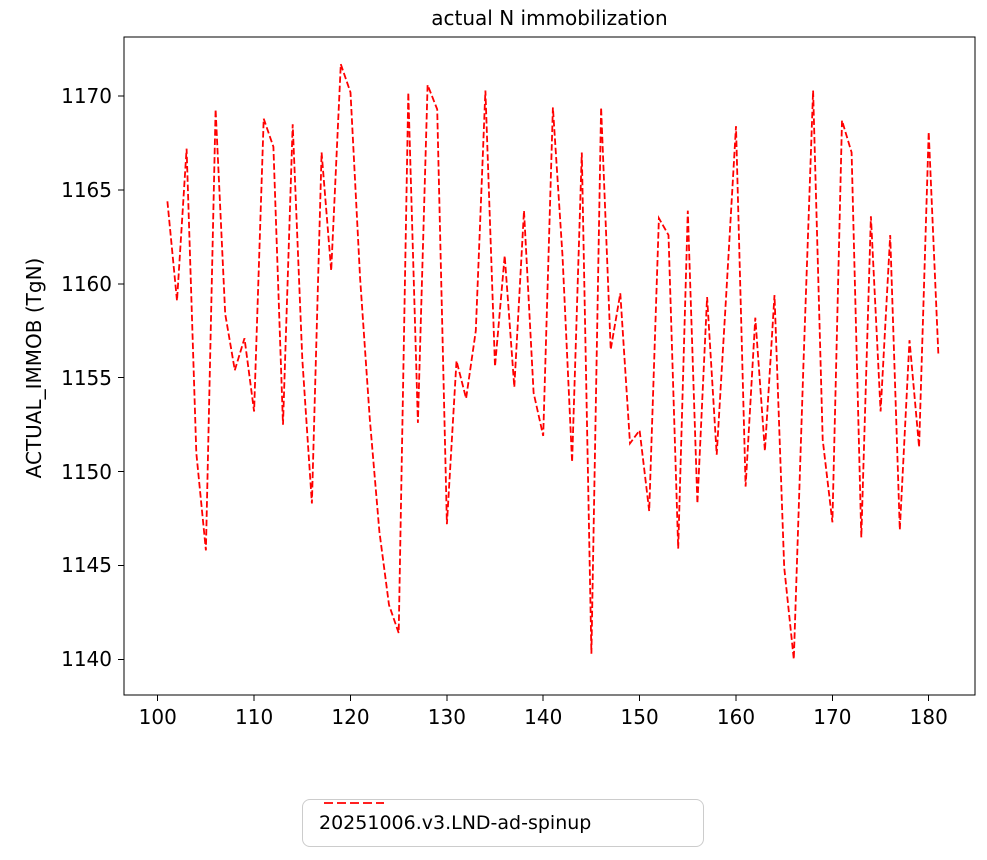 This screenshot has height=860, width=987. I want to click on legend-line-icon, so click(354, 803).